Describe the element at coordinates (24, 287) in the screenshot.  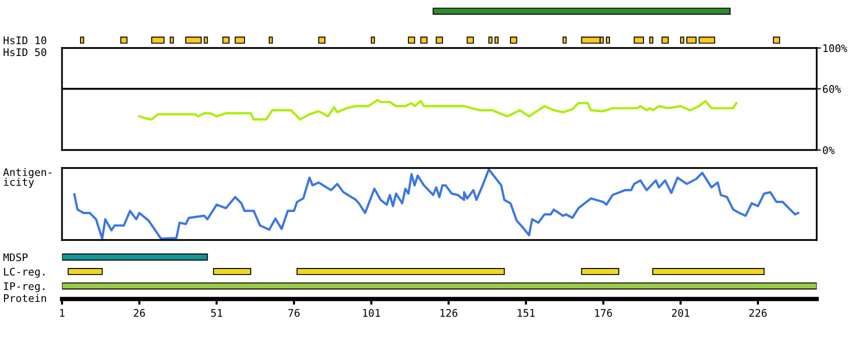
I see `y-tick-label: IP-reg.` at that location.